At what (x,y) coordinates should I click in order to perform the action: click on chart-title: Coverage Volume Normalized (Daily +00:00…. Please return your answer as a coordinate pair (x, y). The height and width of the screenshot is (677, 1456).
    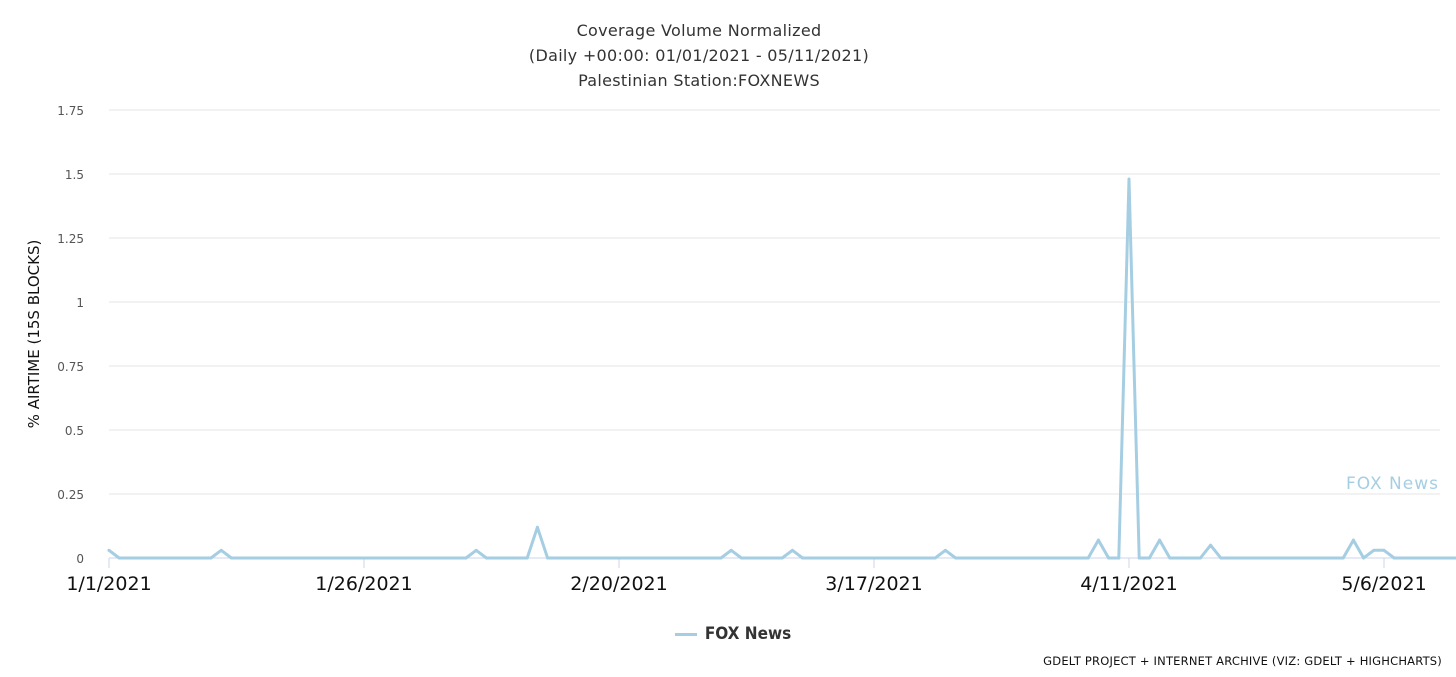
    Looking at the image, I should click on (699, 55).